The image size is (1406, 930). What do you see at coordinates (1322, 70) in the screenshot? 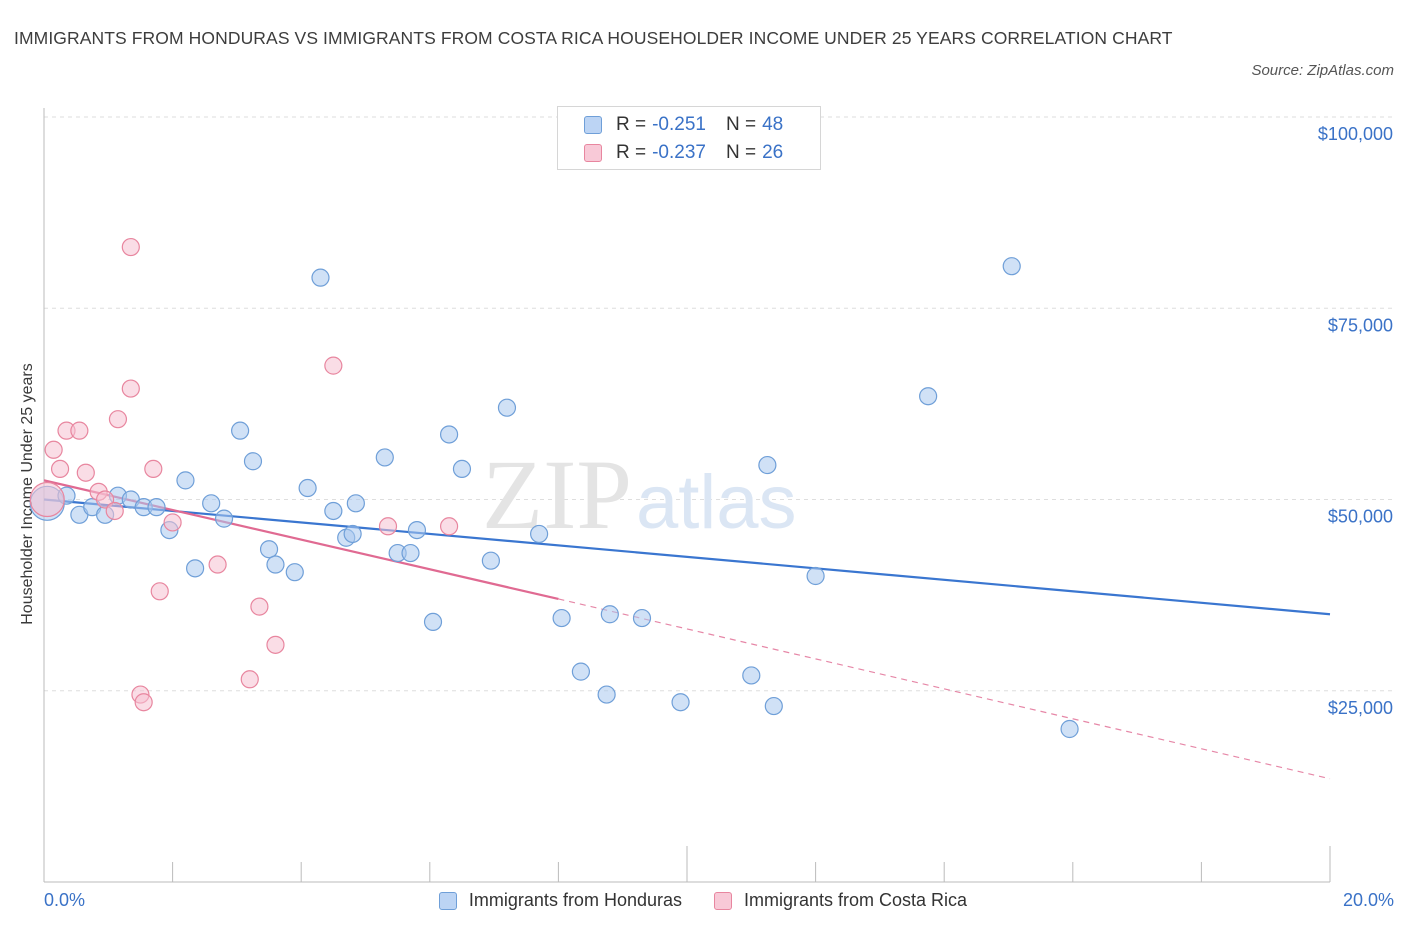
I see `source-label: Source: ZipAtlas.com` at bounding box center [1322, 70].